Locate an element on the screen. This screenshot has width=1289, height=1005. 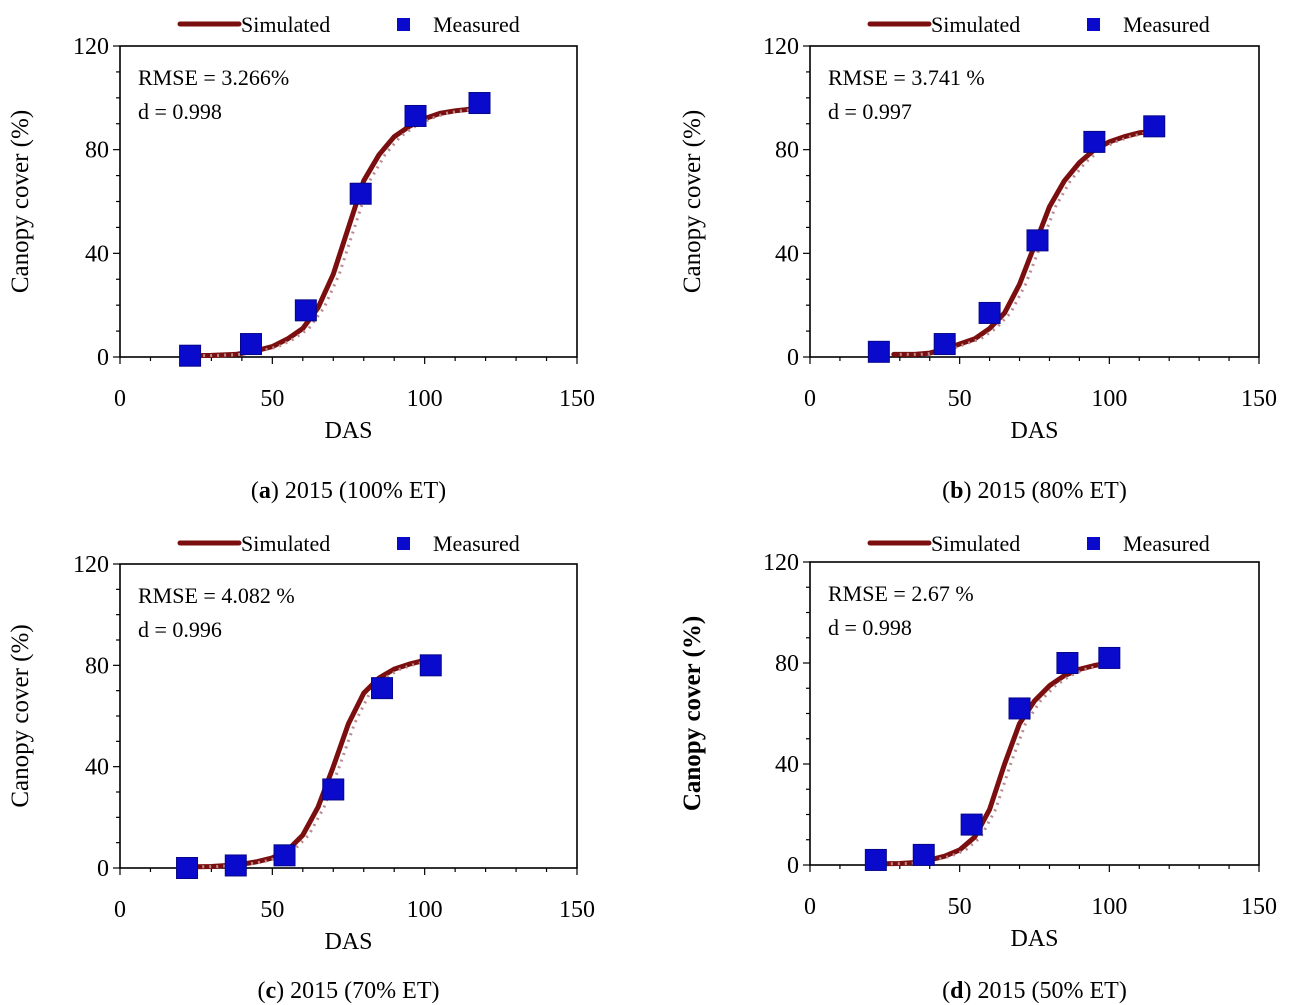
panel-caption: (a) 2015 (100% ET) is located at coordinates (348, 491).